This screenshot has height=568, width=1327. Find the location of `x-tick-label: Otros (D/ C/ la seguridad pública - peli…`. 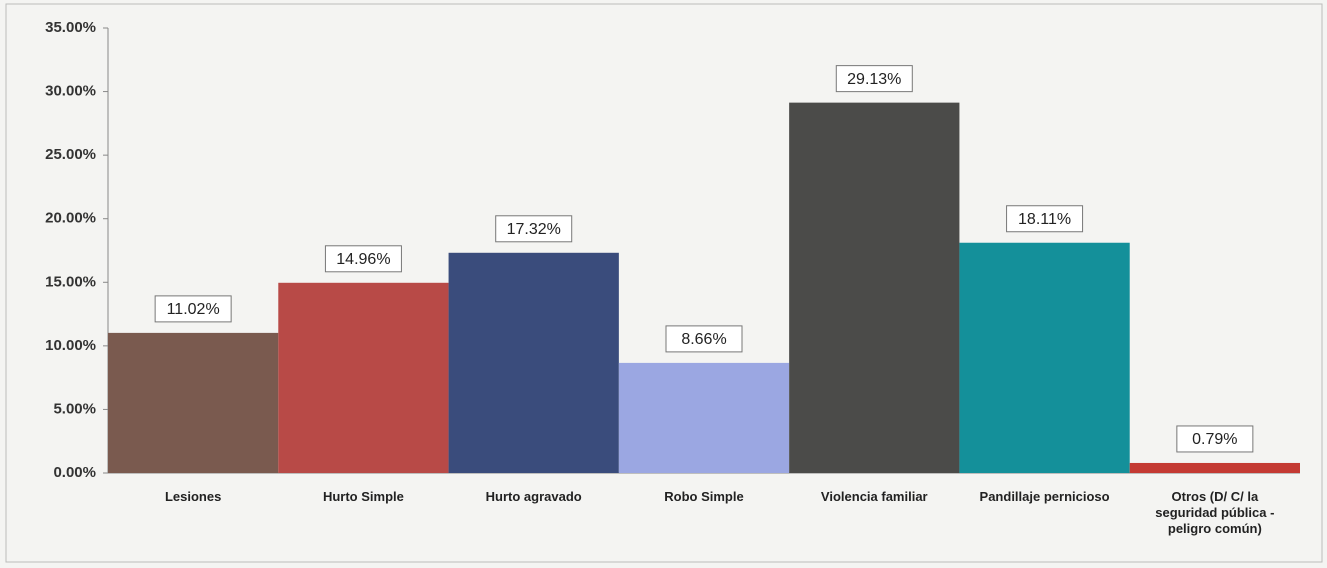

x-tick-label: Otros (D/ C/ la seguridad pública - peli… is located at coordinates (1215, 512).